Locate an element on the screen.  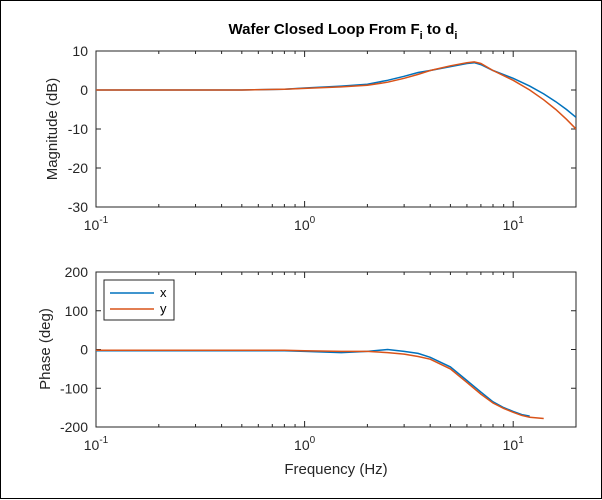
phase-ytick-label: 0 is located at coordinates (84, 350).